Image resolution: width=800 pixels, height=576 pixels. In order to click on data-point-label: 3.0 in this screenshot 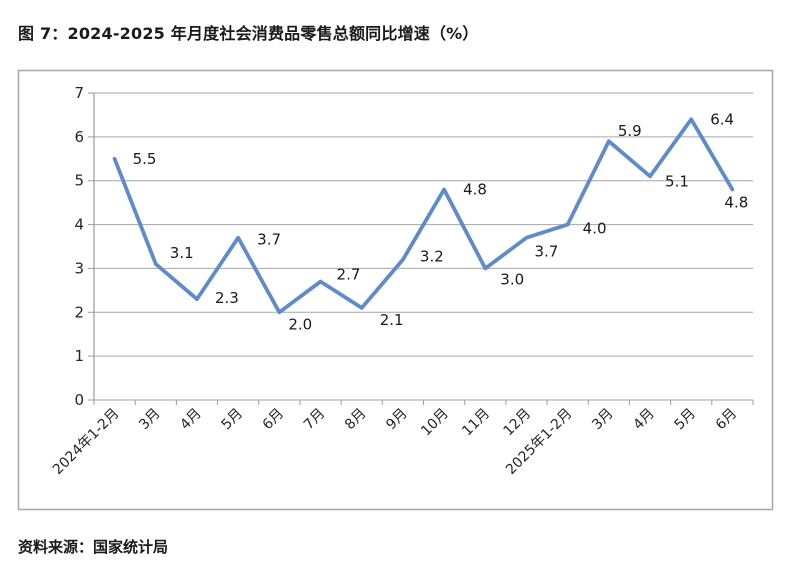, I will do `click(512, 279)`.